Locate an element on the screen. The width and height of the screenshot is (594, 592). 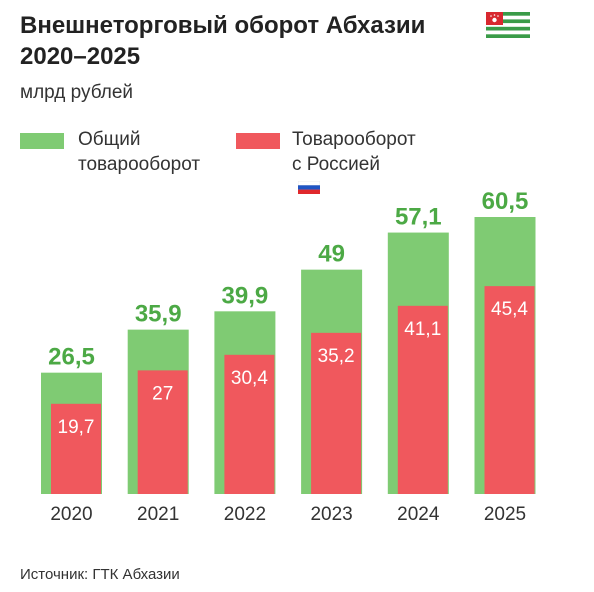
x-tick-label-2020: 2020 is located at coordinates (71, 514).